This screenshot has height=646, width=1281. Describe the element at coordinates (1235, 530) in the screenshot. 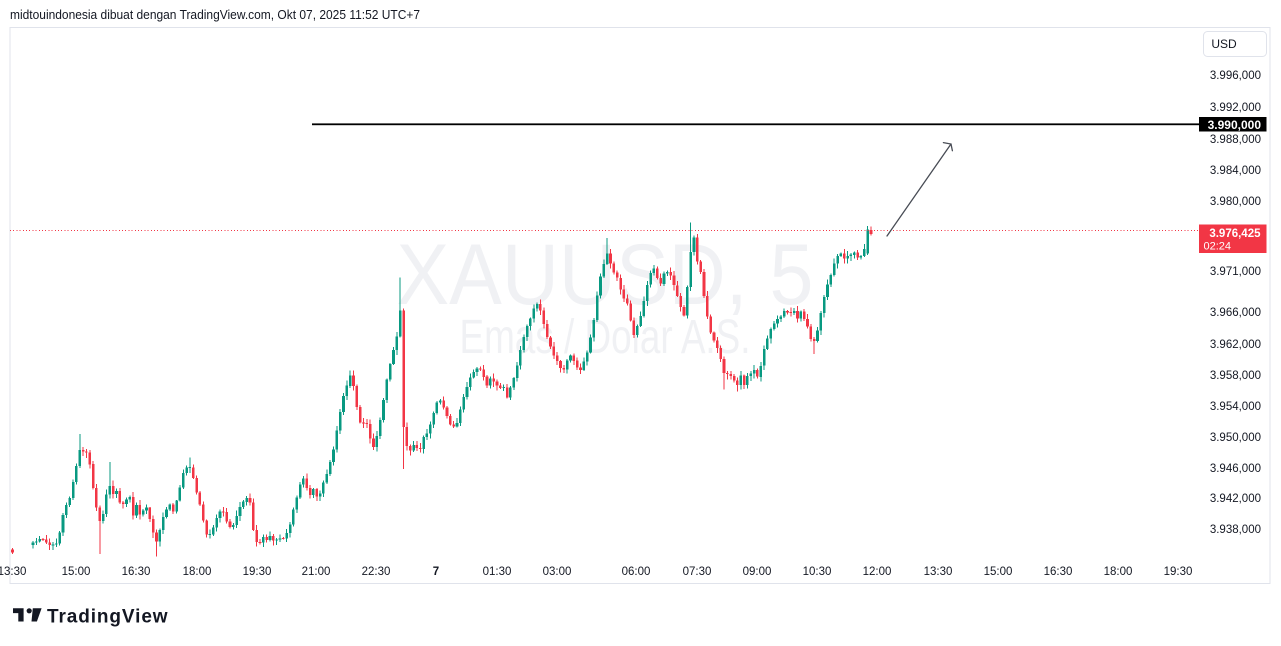

I see `svg-text: 3.938,000` at that location.